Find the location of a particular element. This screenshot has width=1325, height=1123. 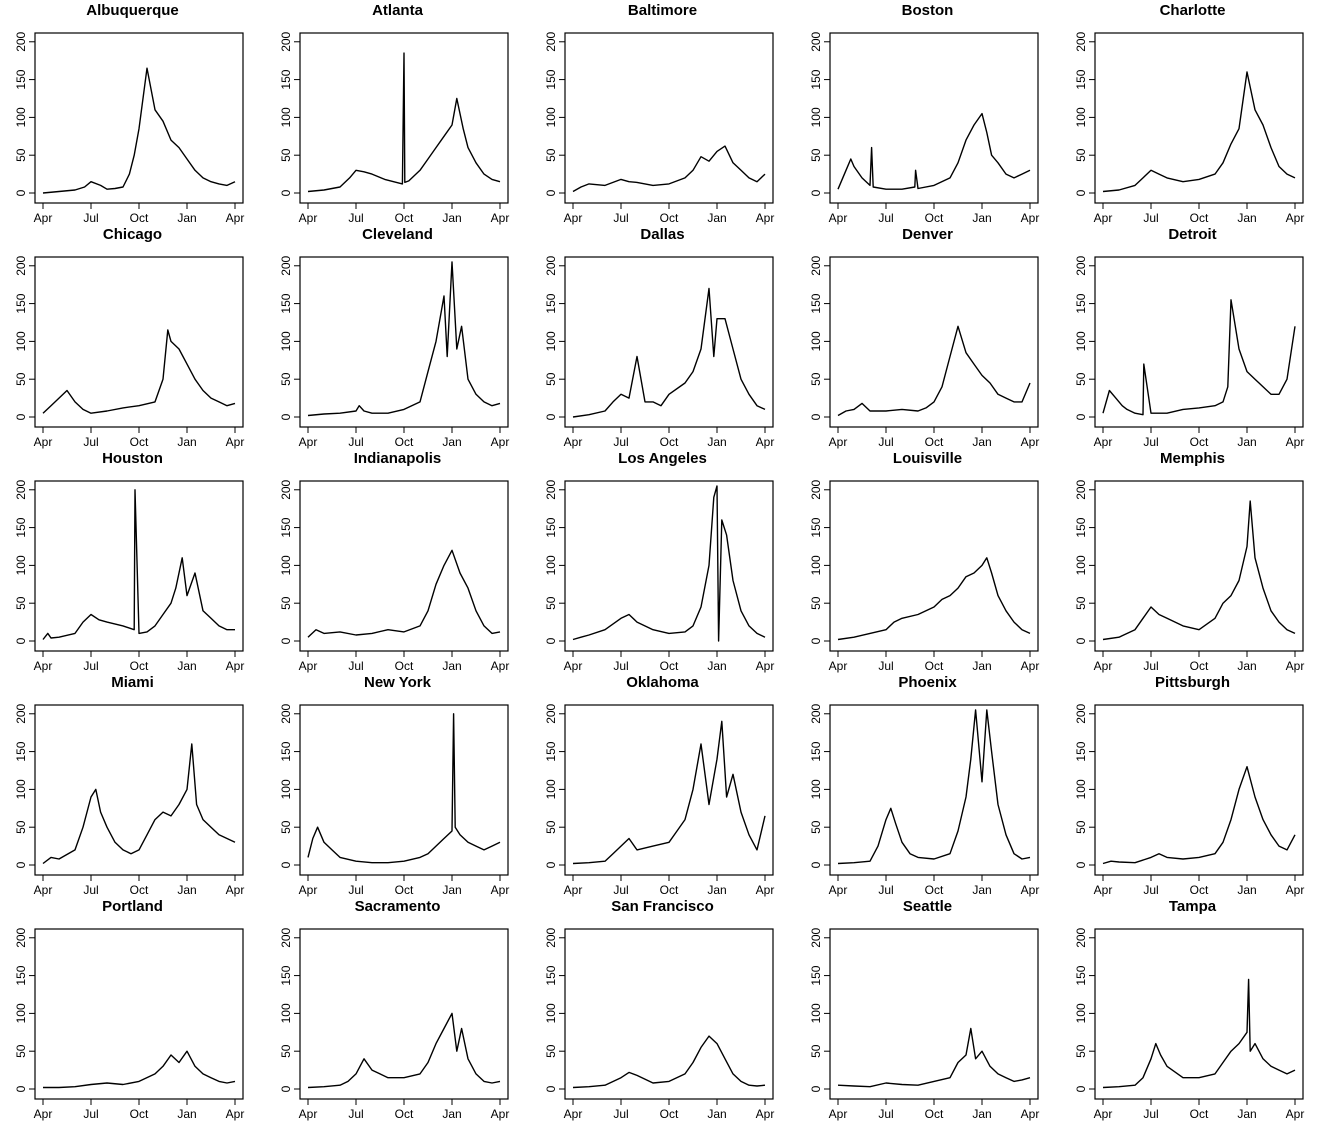

panel-title: Pittsburgh is located at coordinates (1192, 682).